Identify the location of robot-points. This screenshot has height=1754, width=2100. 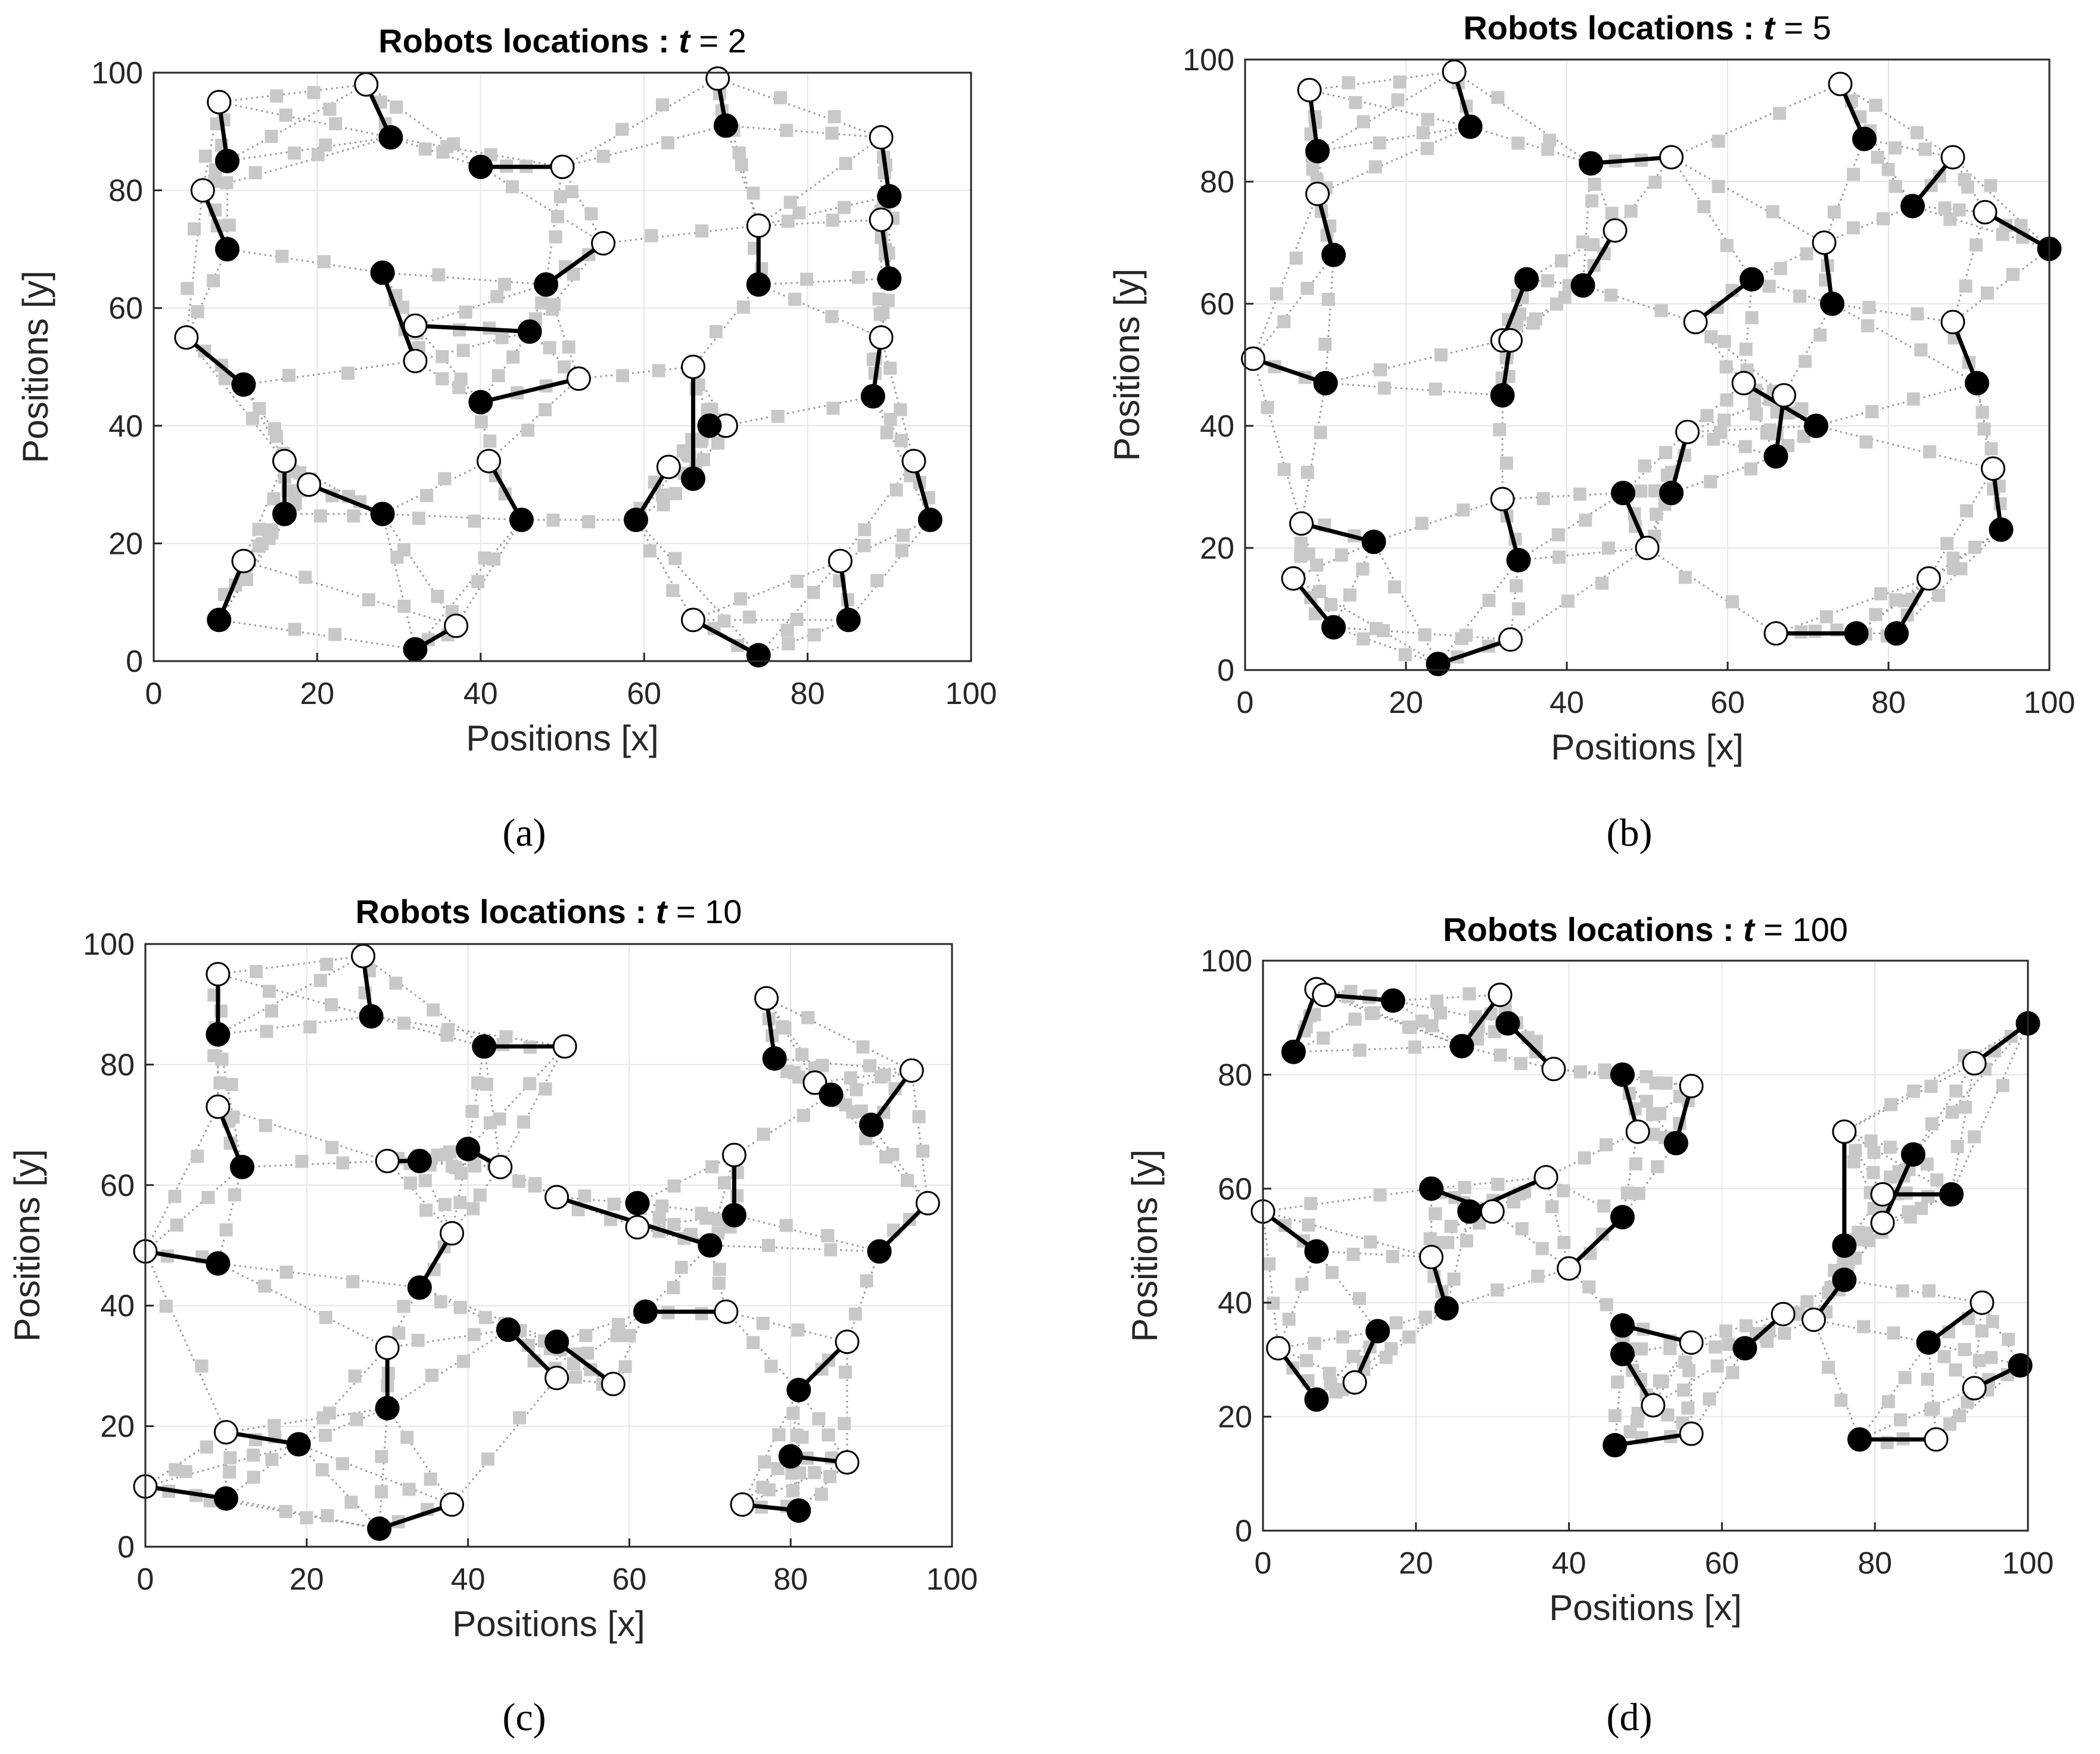
(549, 1272).